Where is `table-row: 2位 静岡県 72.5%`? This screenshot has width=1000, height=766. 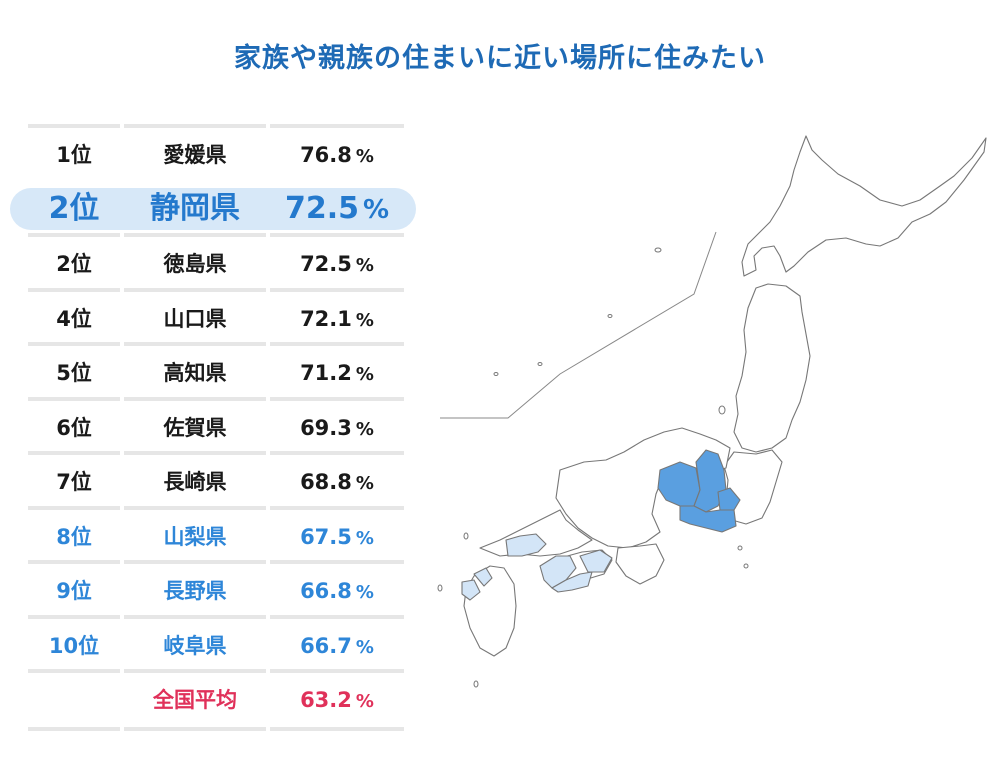
table-row: 2位 静岡県 72.5% is located at coordinates (210, 208).